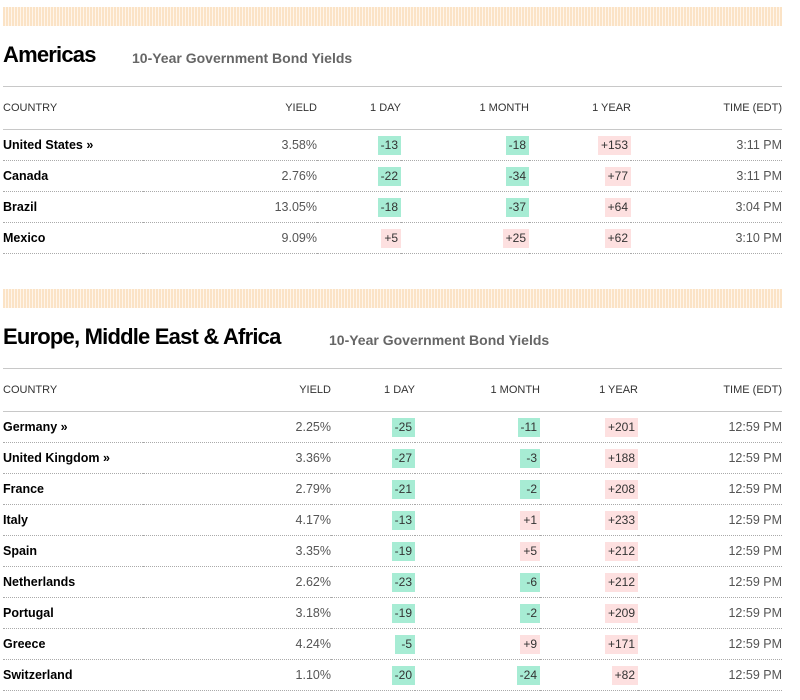 The image size is (800, 700). Describe the element at coordinates (73, 582) in the screenshot. I see `country-cell: Netherlands` at that location.